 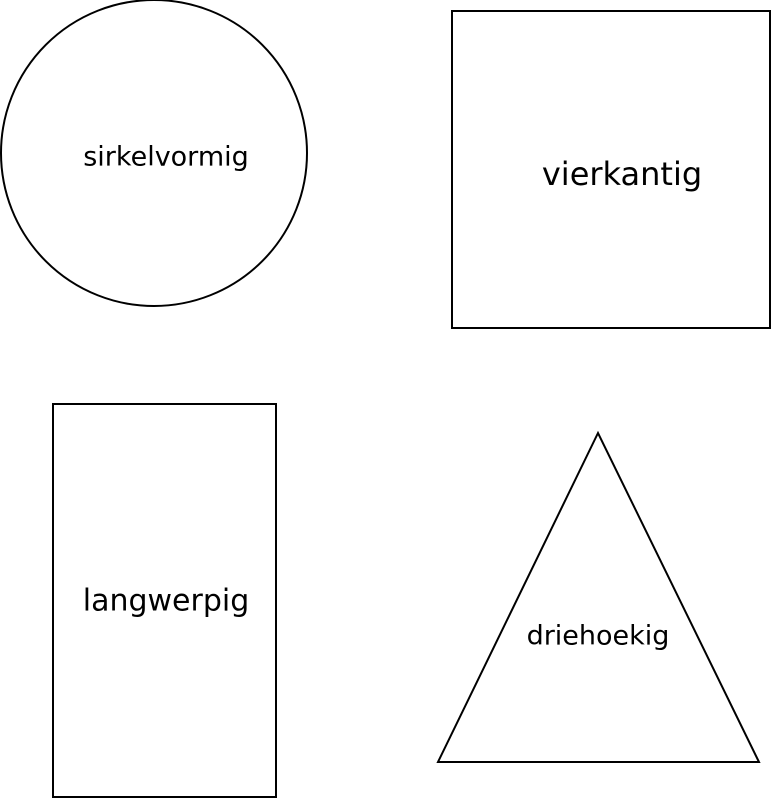 What do you see at coordinates (622, 174) in the screenshot?
I see `square-label: vierkantig` at bounding box center [622, 174].